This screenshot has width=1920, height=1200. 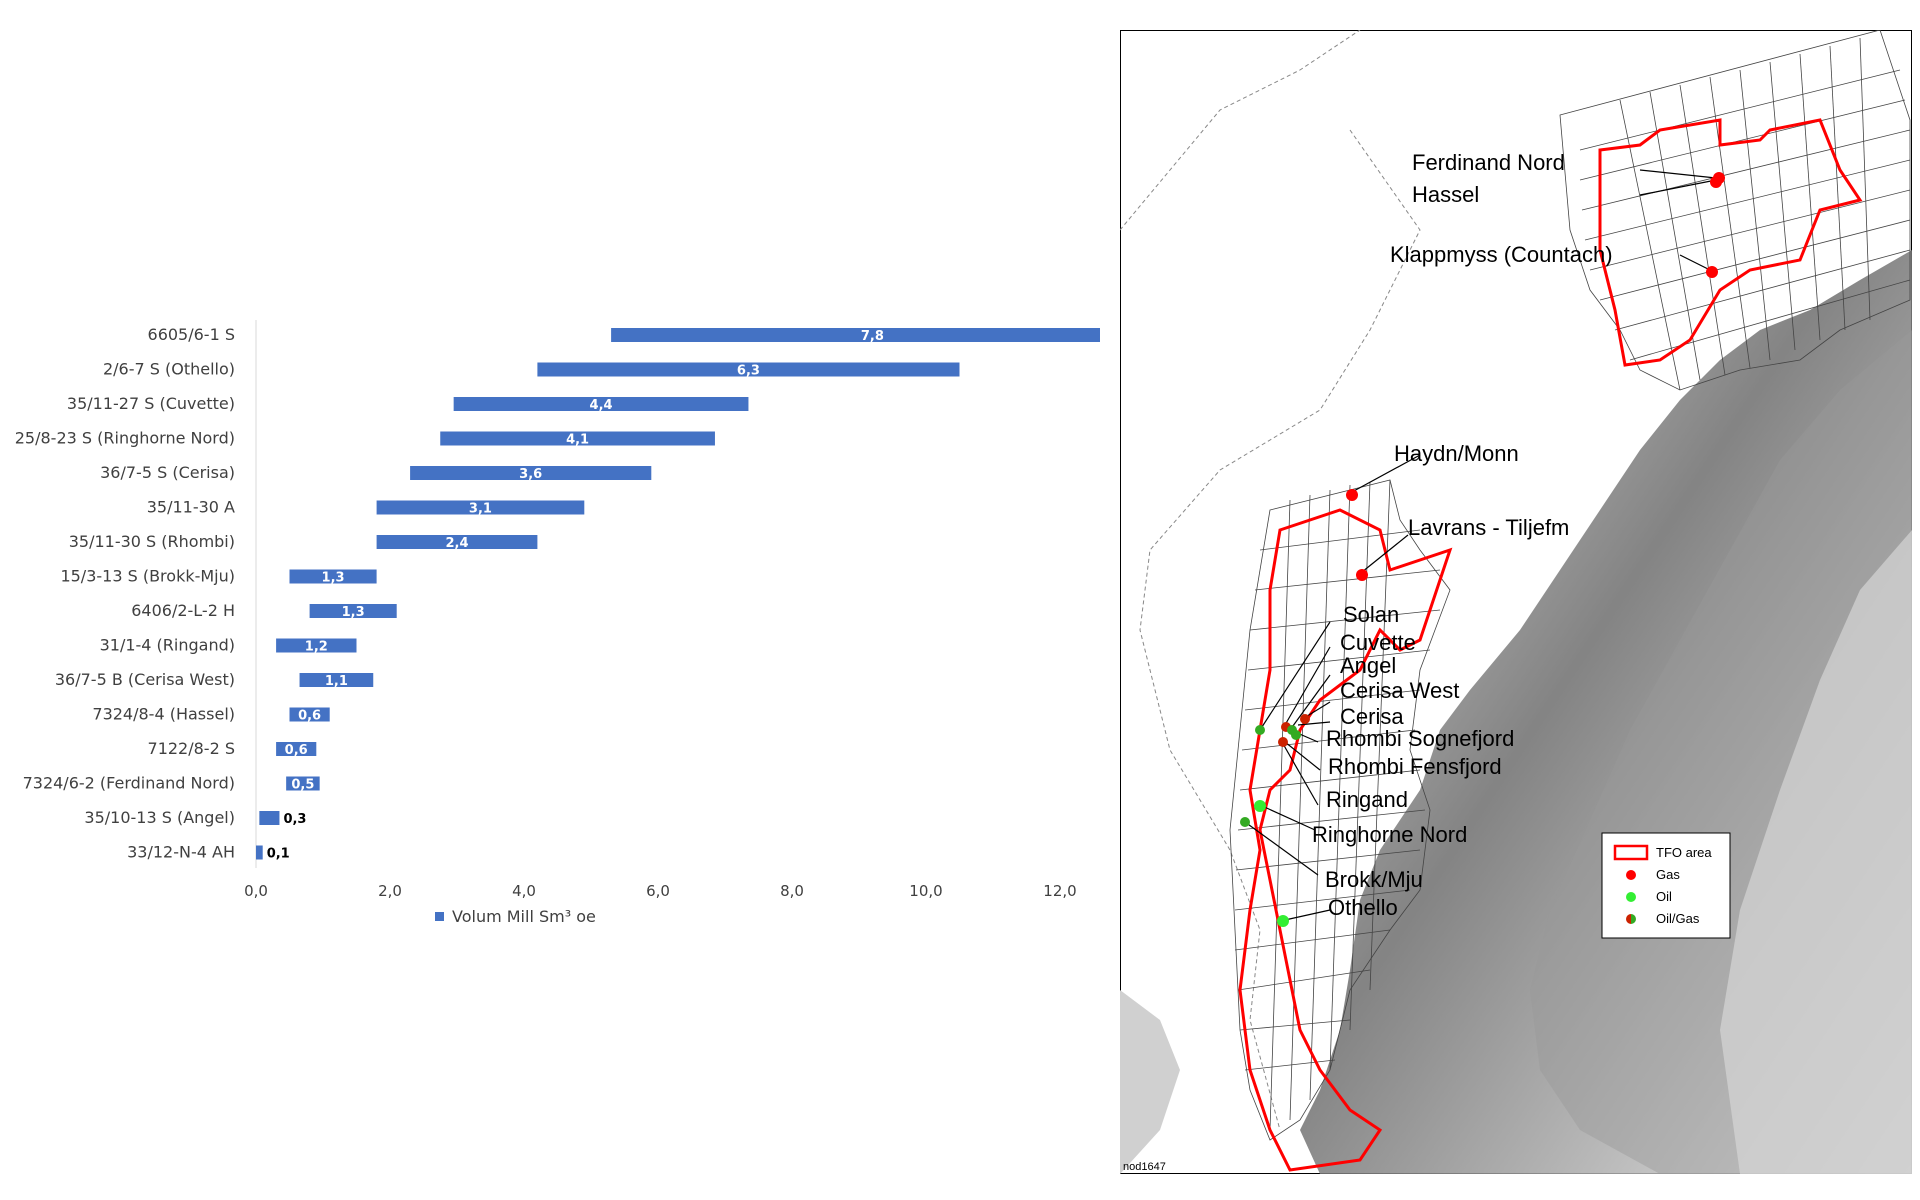 What do you see at coordinates (1420, 738) in the screenshot?
I see `label-rhombi-sognefjord: Rhombi Sognefjord` at bounding box center [1420, 738].